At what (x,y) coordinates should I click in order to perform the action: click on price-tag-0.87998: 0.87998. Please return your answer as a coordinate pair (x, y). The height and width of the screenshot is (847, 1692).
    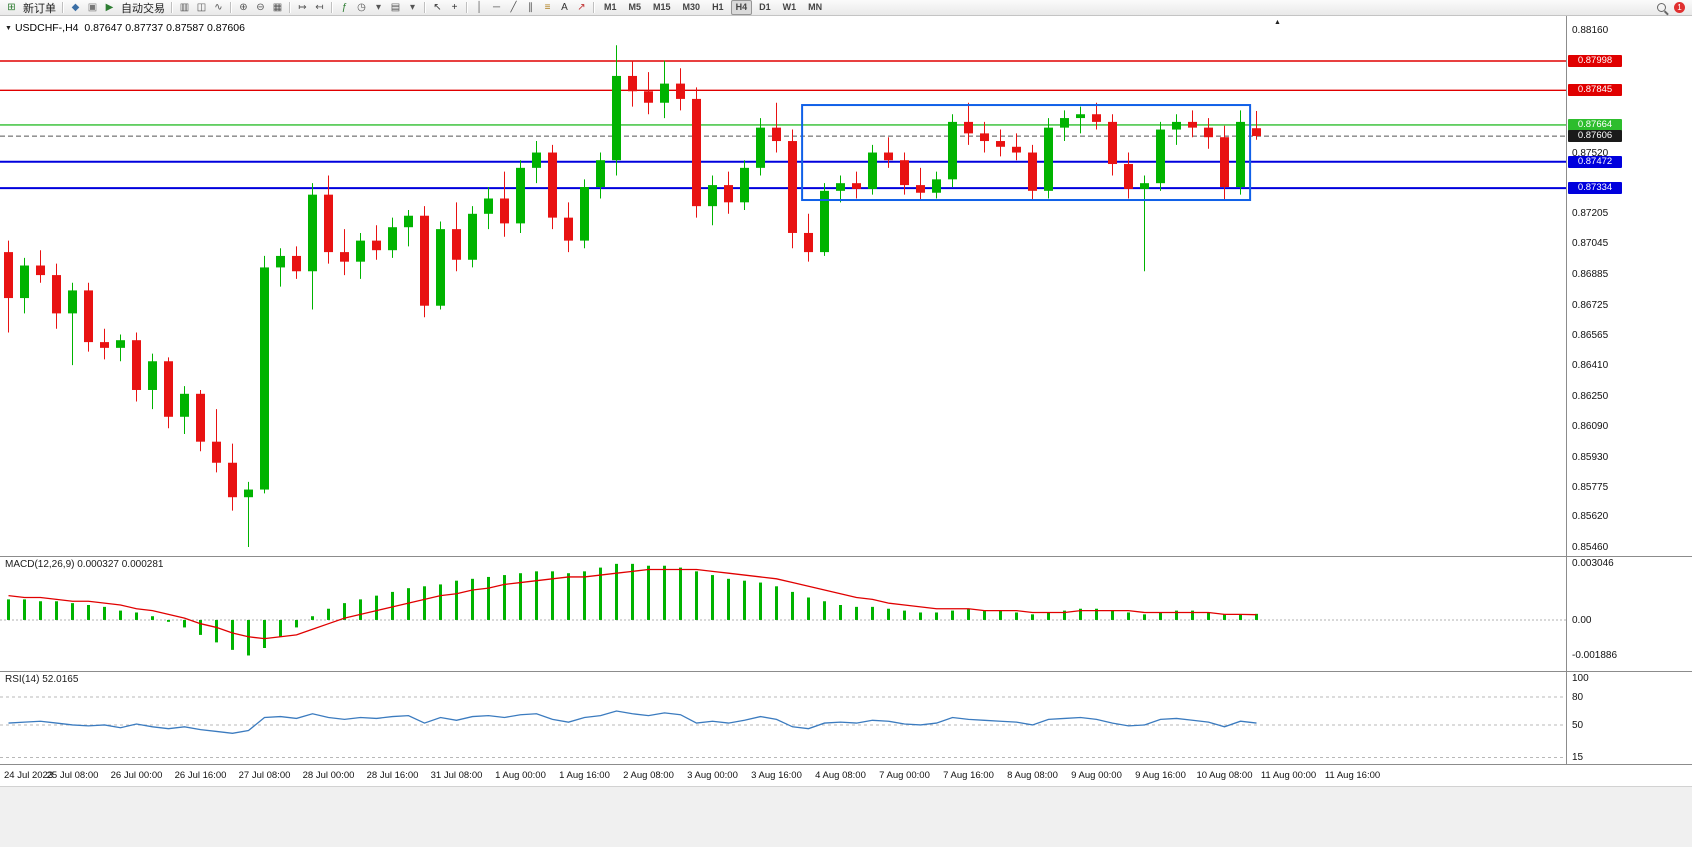
    Looking at the image, I should click on (1595, 61).